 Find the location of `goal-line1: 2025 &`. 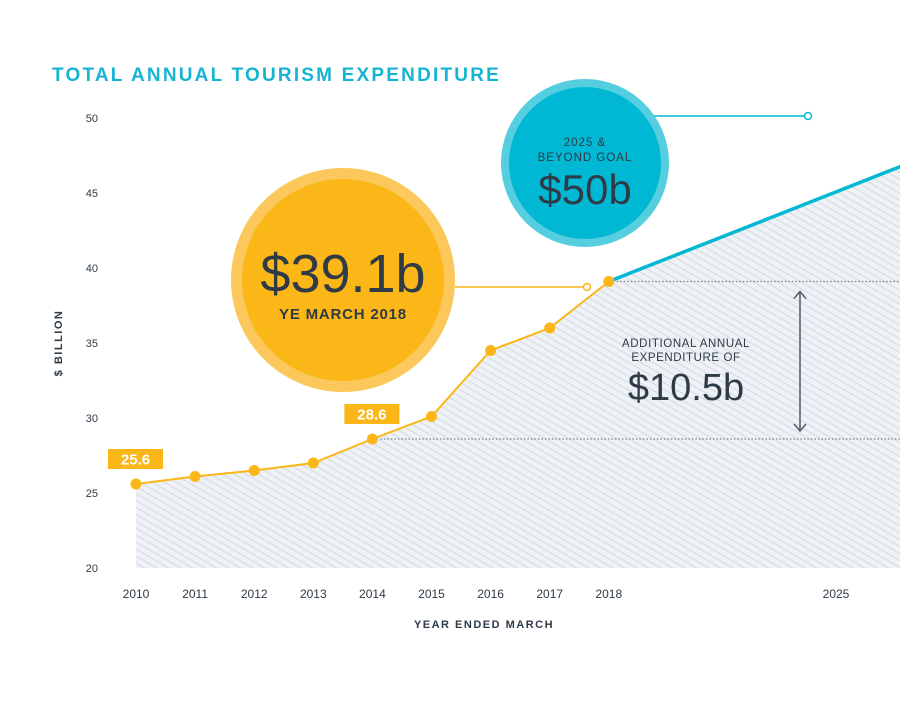

goal-line1: 2025 & is located at coordinates (585, 143).